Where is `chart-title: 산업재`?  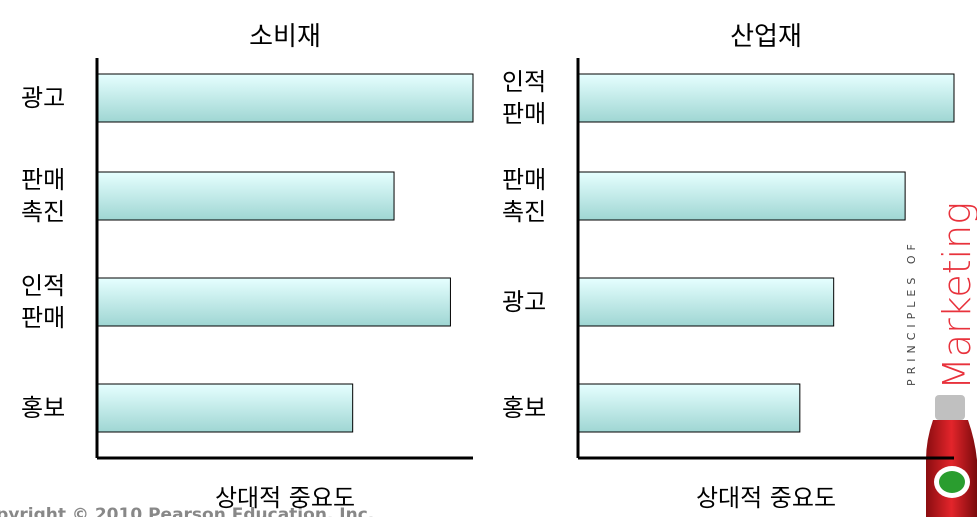
chart-title: 산업재 is located at coordinates (766, 37).